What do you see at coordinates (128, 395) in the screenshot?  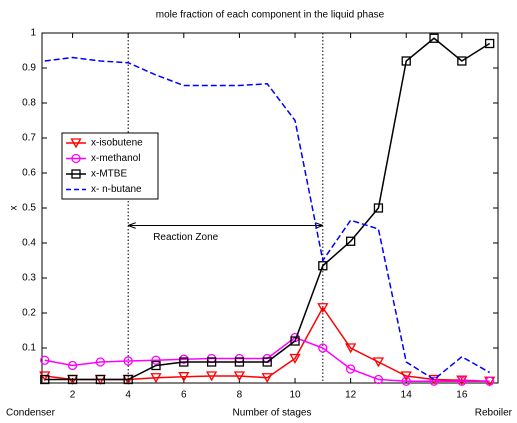 I see `x-tick-label: 4` at bounding box center [128, 395].